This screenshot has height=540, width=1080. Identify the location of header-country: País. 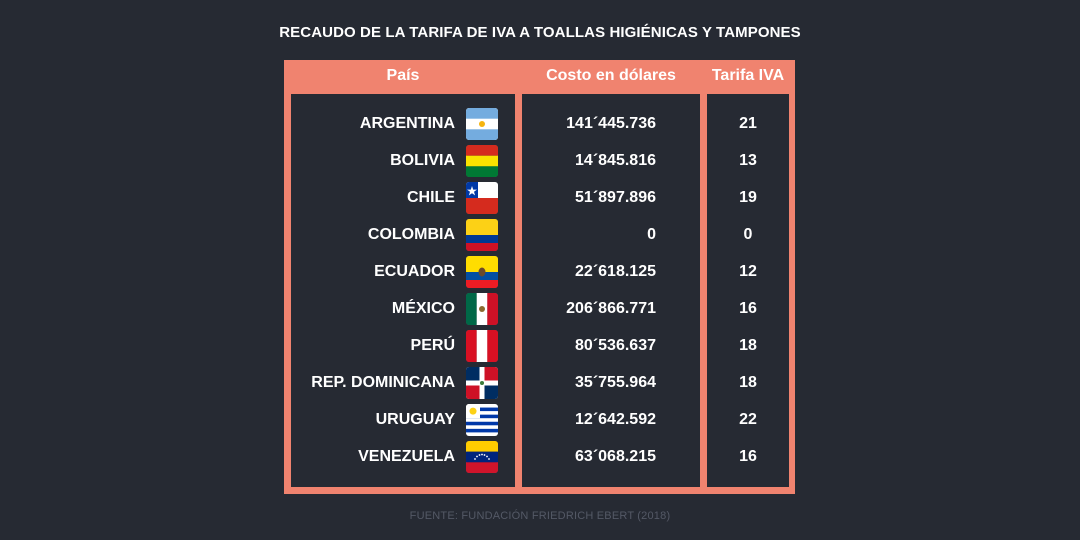
(403, 75).